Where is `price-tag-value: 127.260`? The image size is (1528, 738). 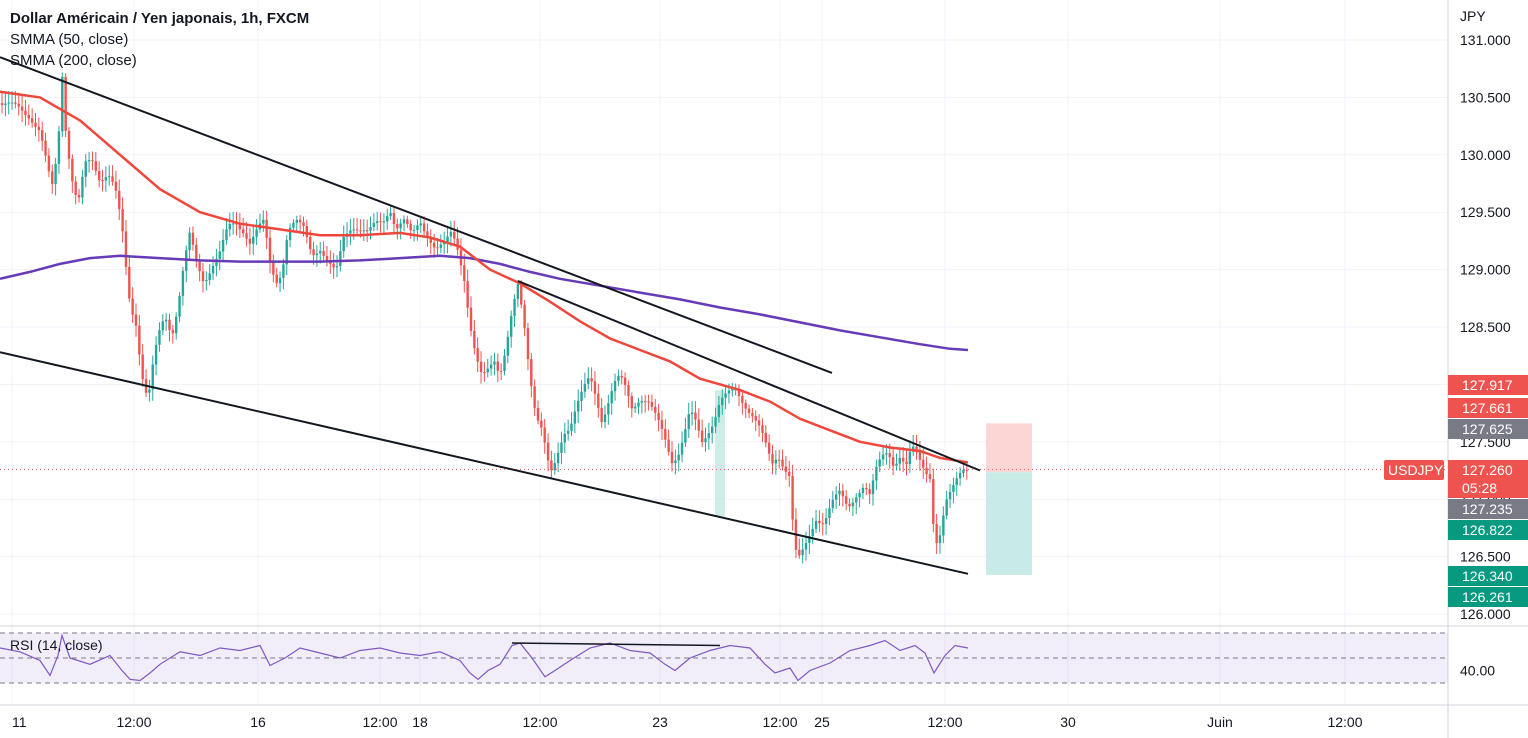
price-tag-value: 127.260 is located at coordinates (1487, 470).